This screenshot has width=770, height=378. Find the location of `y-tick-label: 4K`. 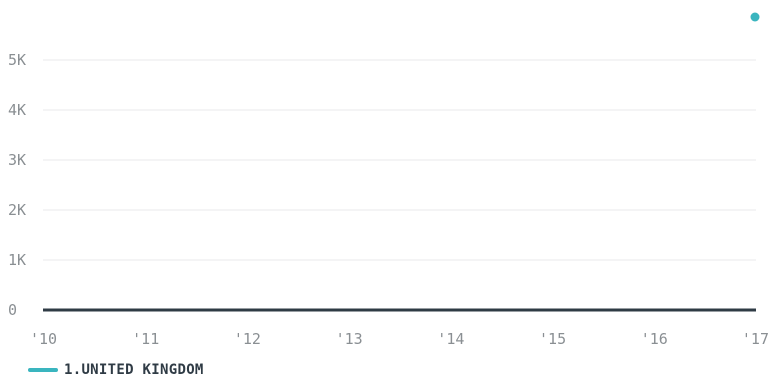

y-tick-label: 4K is located at coordinates (17, 110).